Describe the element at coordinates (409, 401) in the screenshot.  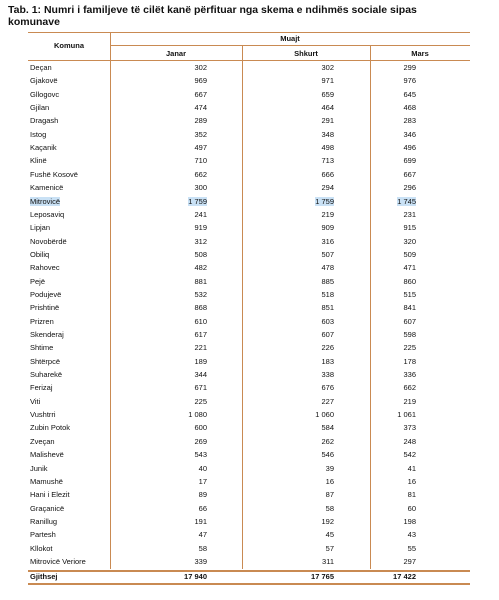
I see `cell-value: 219` at that location.